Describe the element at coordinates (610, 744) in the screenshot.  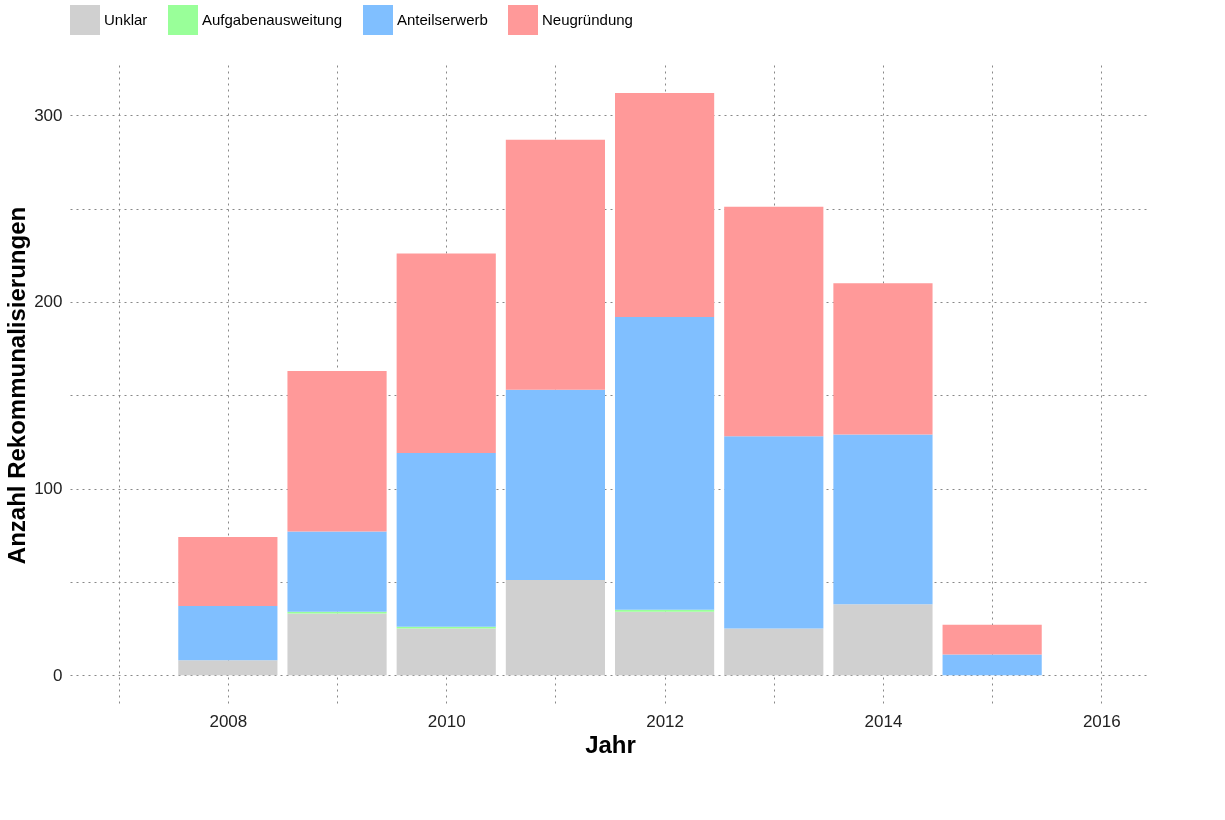
I see `x-axis-title: Jahr` at that location.